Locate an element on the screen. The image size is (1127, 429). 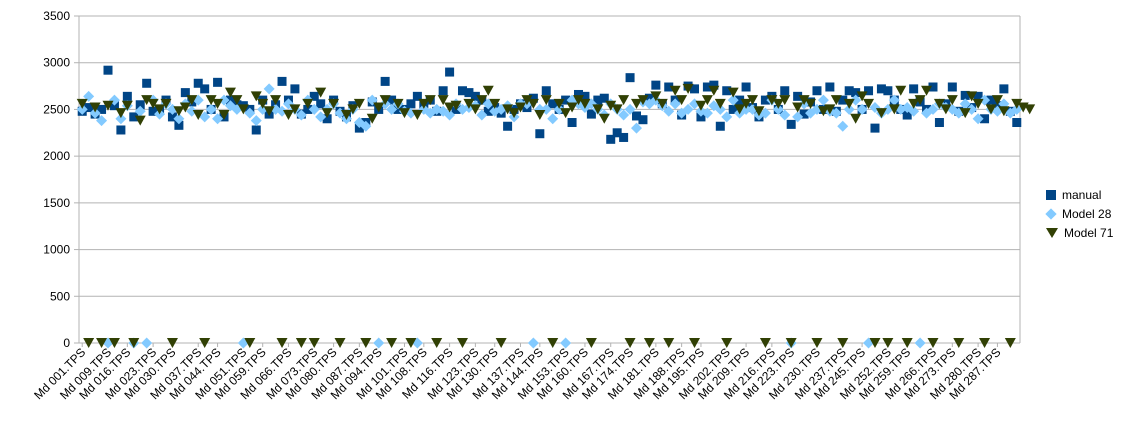
legend-marker-square is located at coordinates (1051, 194).